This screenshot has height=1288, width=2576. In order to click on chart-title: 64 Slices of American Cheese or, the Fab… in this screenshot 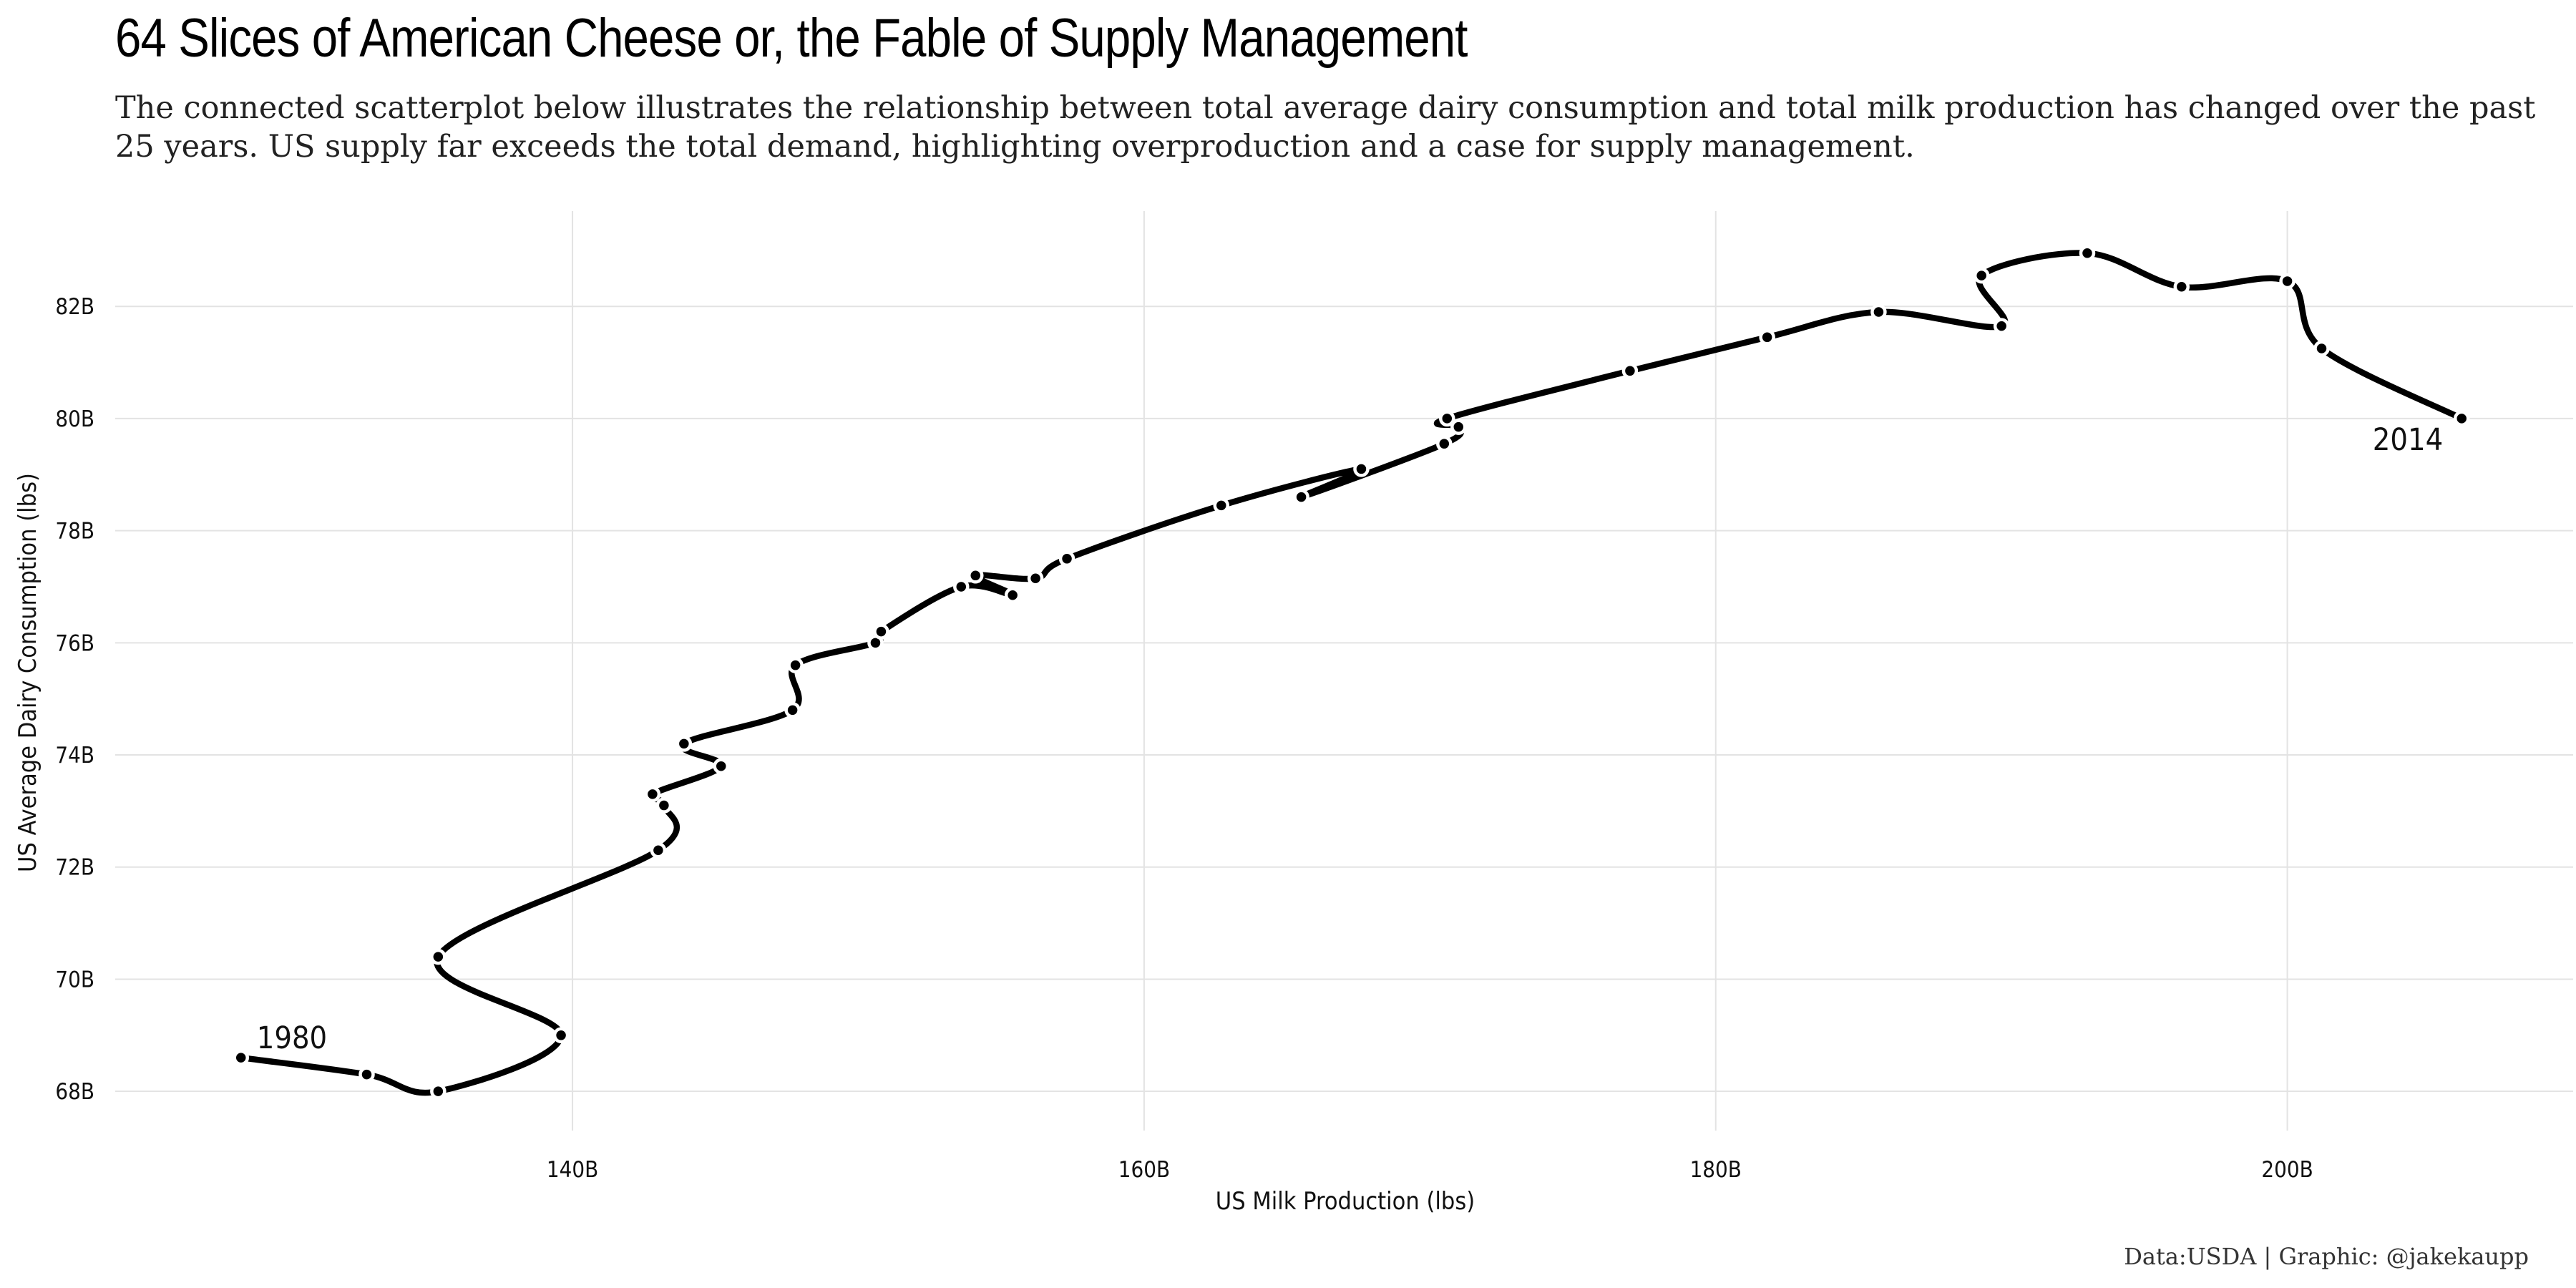, I will do `click(791, 38)`.